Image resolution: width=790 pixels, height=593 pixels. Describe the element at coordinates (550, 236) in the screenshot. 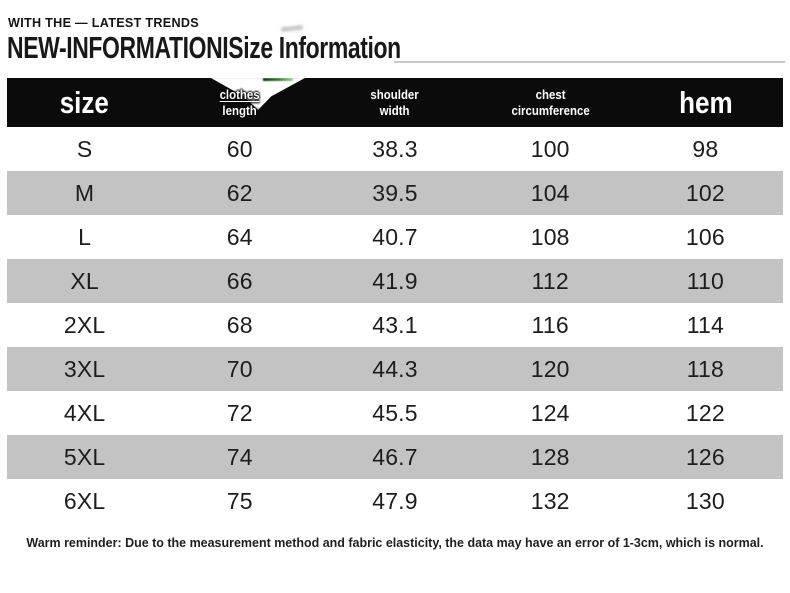

I see `chest-circumference-value: 108` at that location.